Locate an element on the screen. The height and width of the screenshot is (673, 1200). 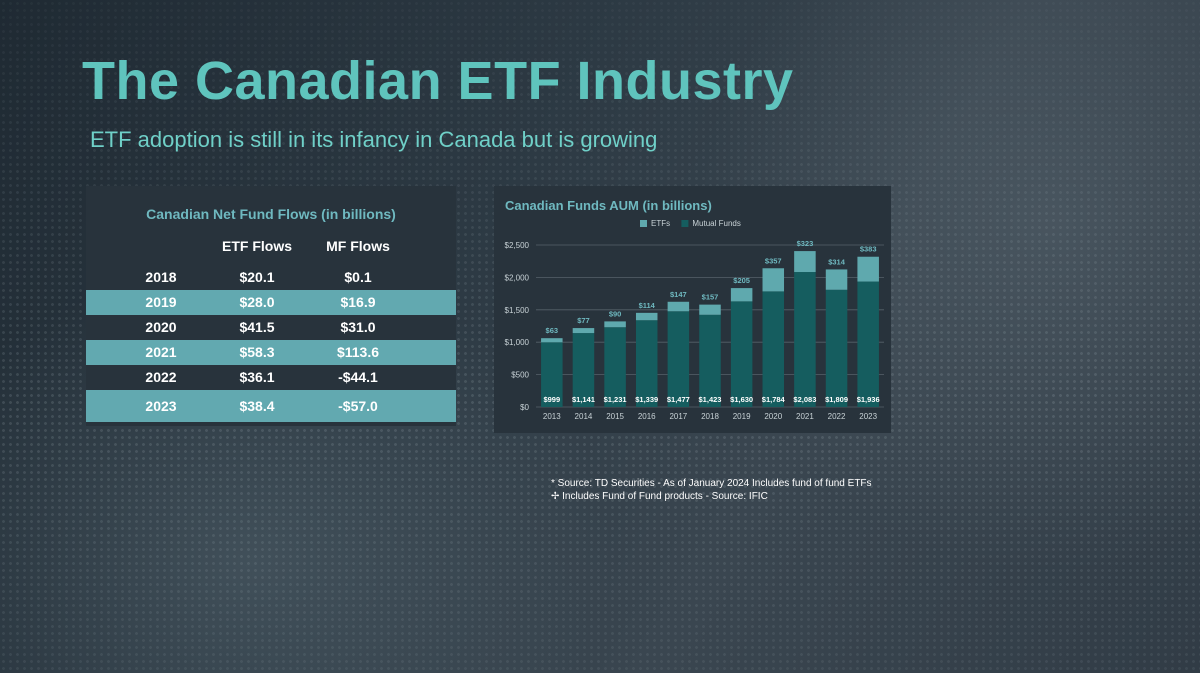
row-year: 2022 is located at coordinates (161, 377).